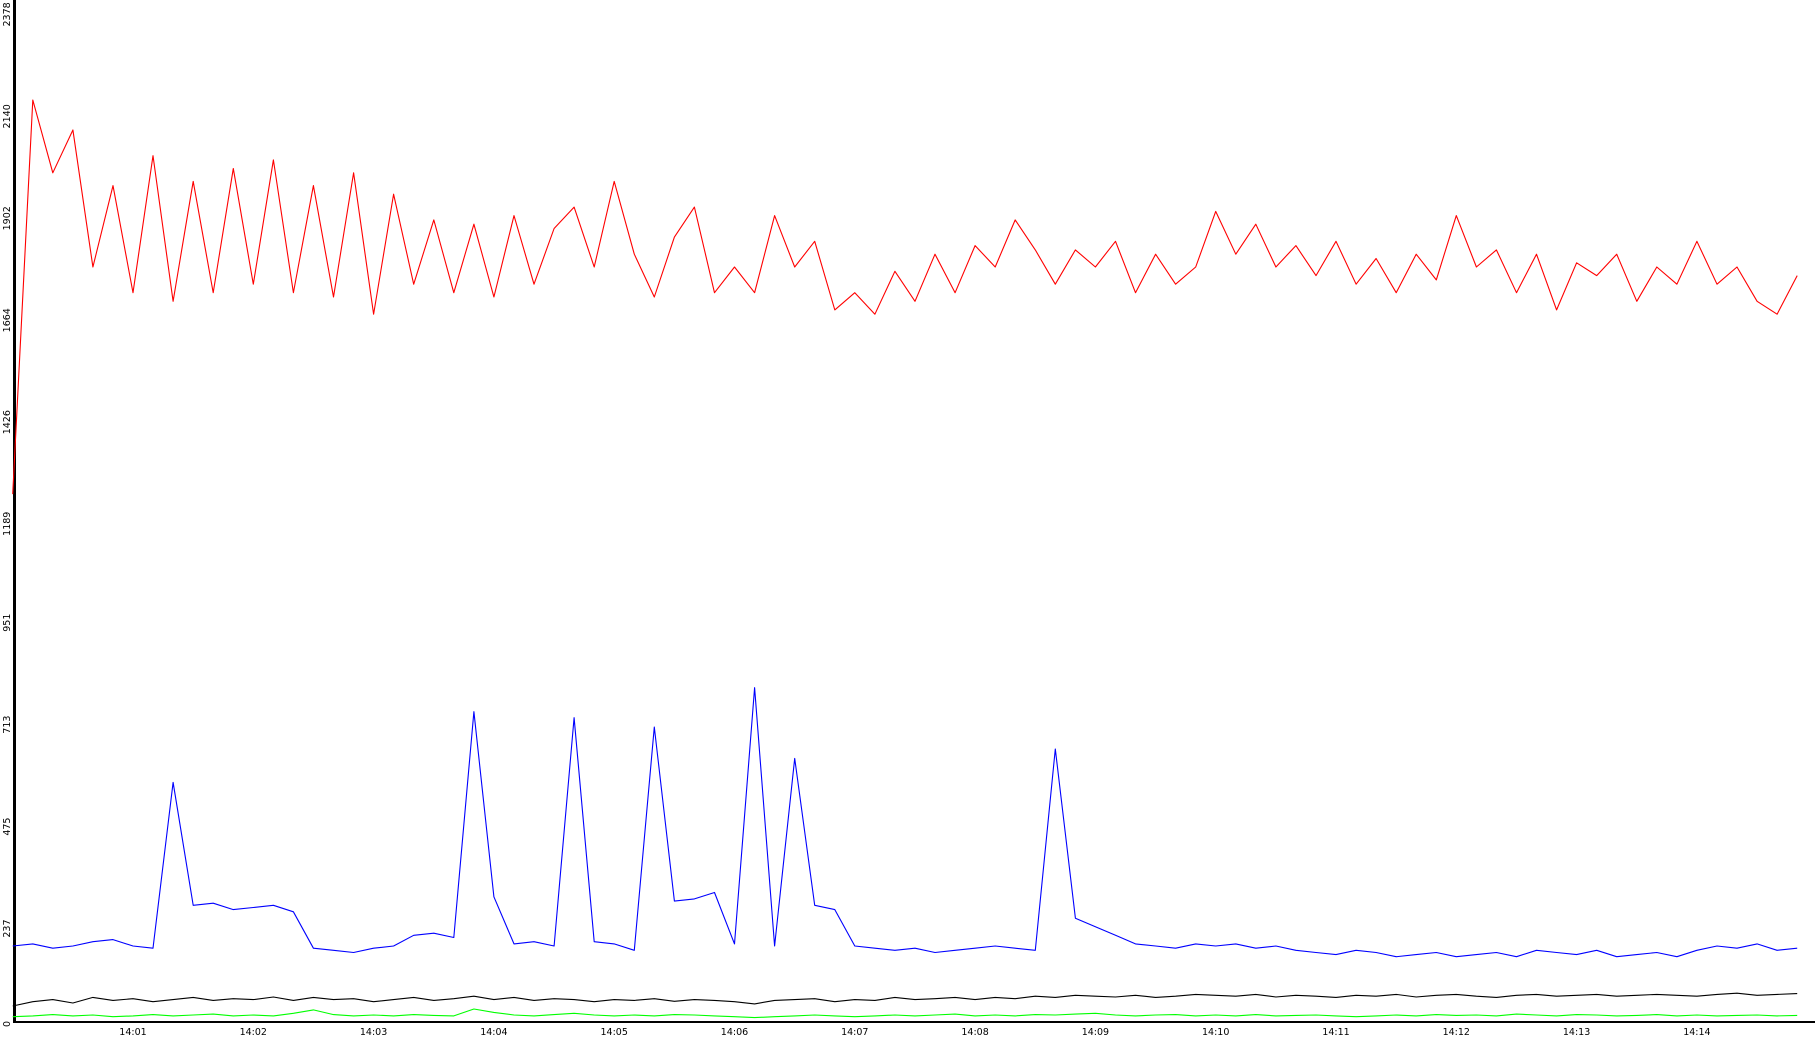 This screenshot has height=1039, width=1815. I want to click on x-tick-label: 14:10, so click(1215, 1032).